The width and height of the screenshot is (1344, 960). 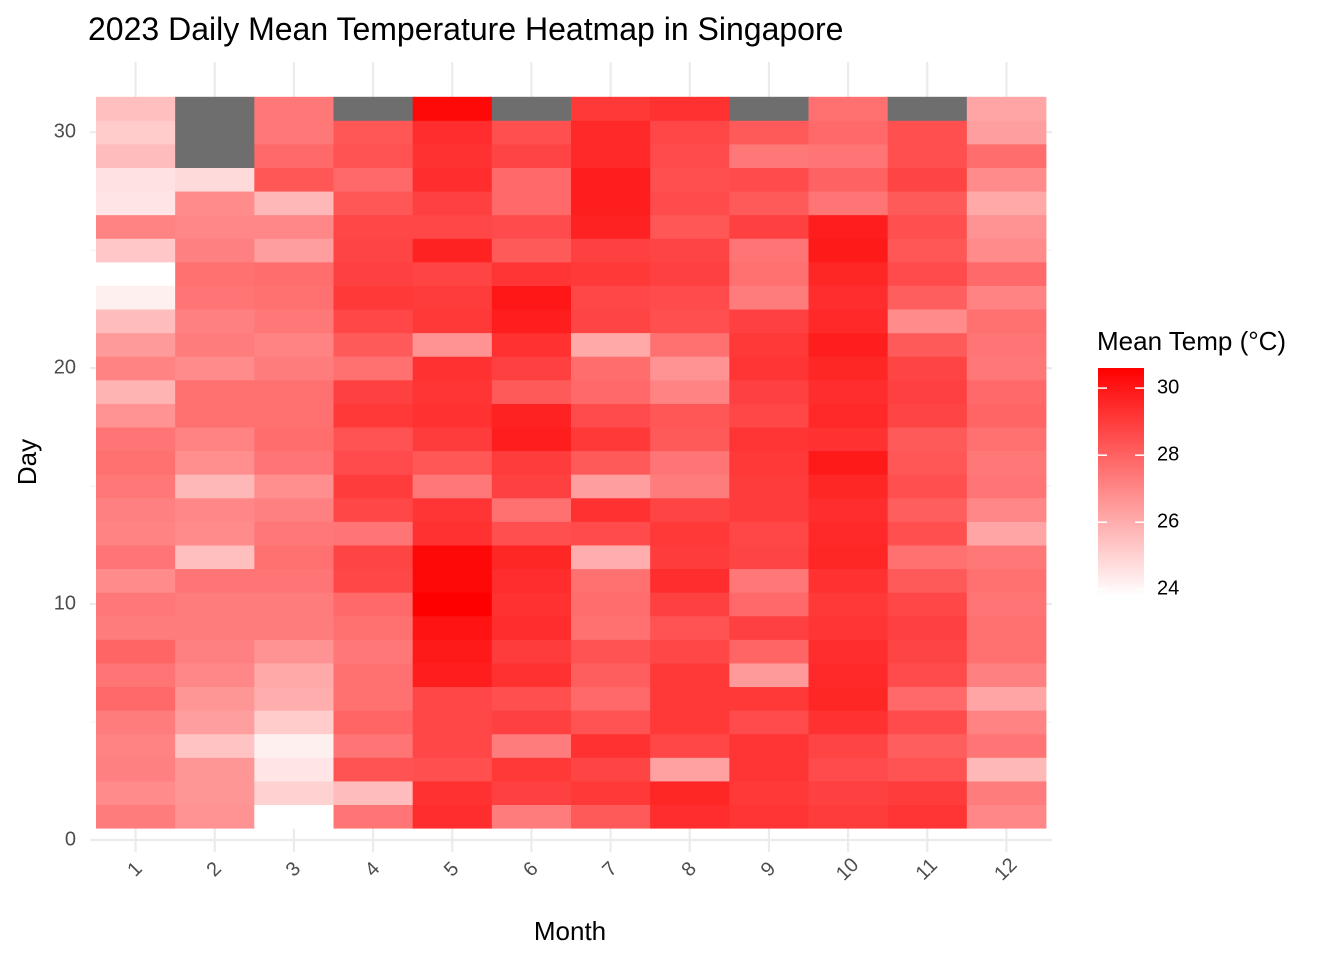 What do you see at coordinates (1191, 341) in the screenshot?
I see `legend-title: Mean Temp (°C)` at bounding box center [1191, 341].